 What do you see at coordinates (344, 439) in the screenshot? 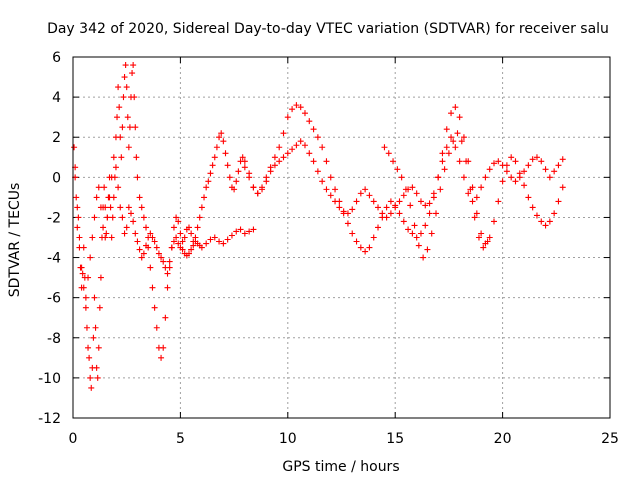
I see `x-tick-labels: 0 5 10 15 20 25` at bounding box center [344, 439].